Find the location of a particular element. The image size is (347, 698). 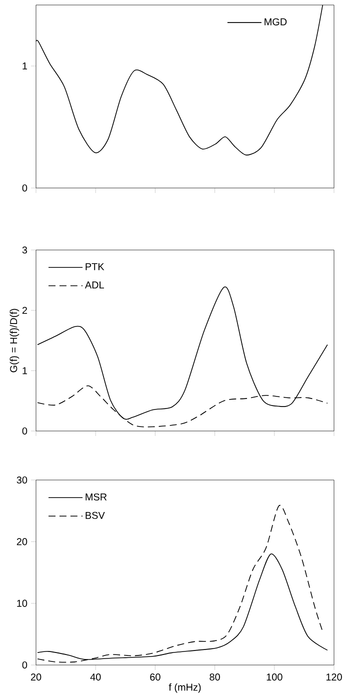

x-tick-label: 100 is located at coordinates (274, 677).